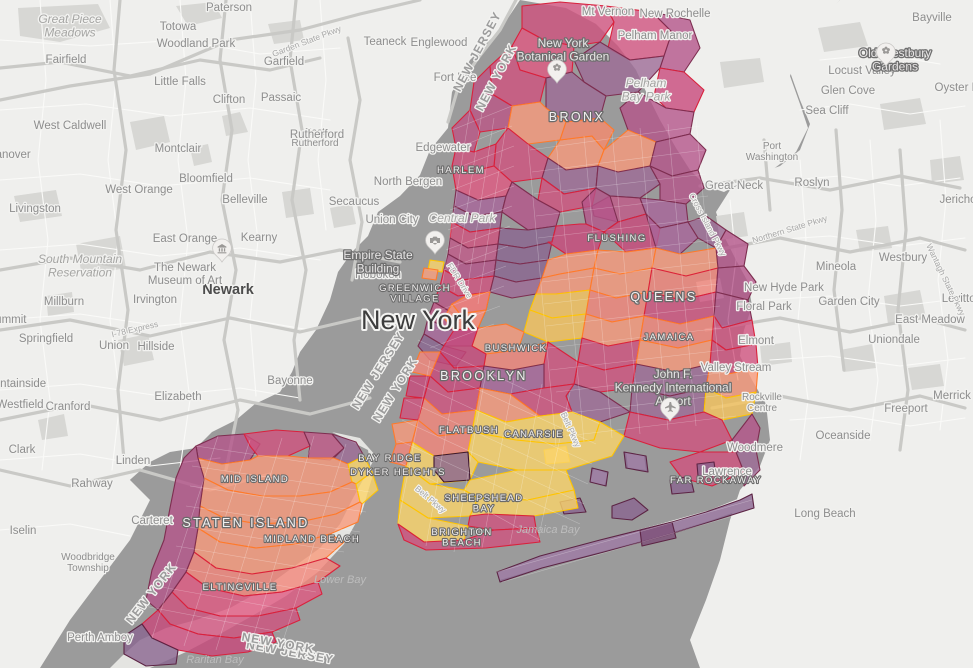 This screenshot has width=973, height=668. Describe the element at coordinates (956, 200) in the screenshot. I see `city-label-56: Jericho` at that location.